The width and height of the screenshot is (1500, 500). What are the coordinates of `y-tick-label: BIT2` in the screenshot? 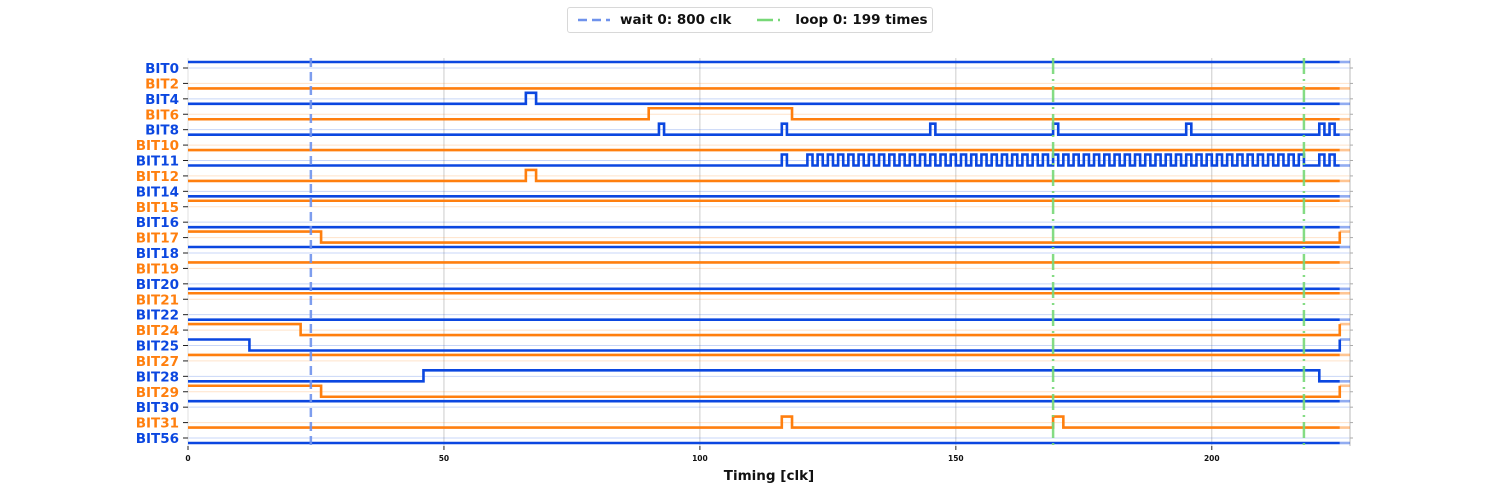 It's located at (162, 84).